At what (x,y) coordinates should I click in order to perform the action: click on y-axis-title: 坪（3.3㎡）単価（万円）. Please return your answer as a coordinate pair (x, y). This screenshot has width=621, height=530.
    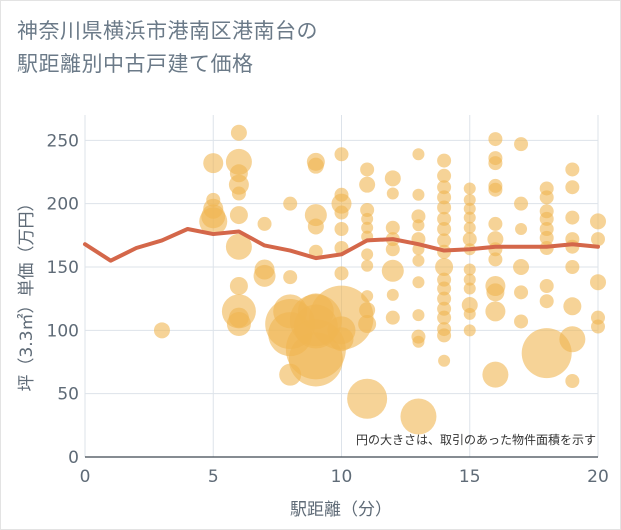
    Looking at the image, I should click on (27, 292).